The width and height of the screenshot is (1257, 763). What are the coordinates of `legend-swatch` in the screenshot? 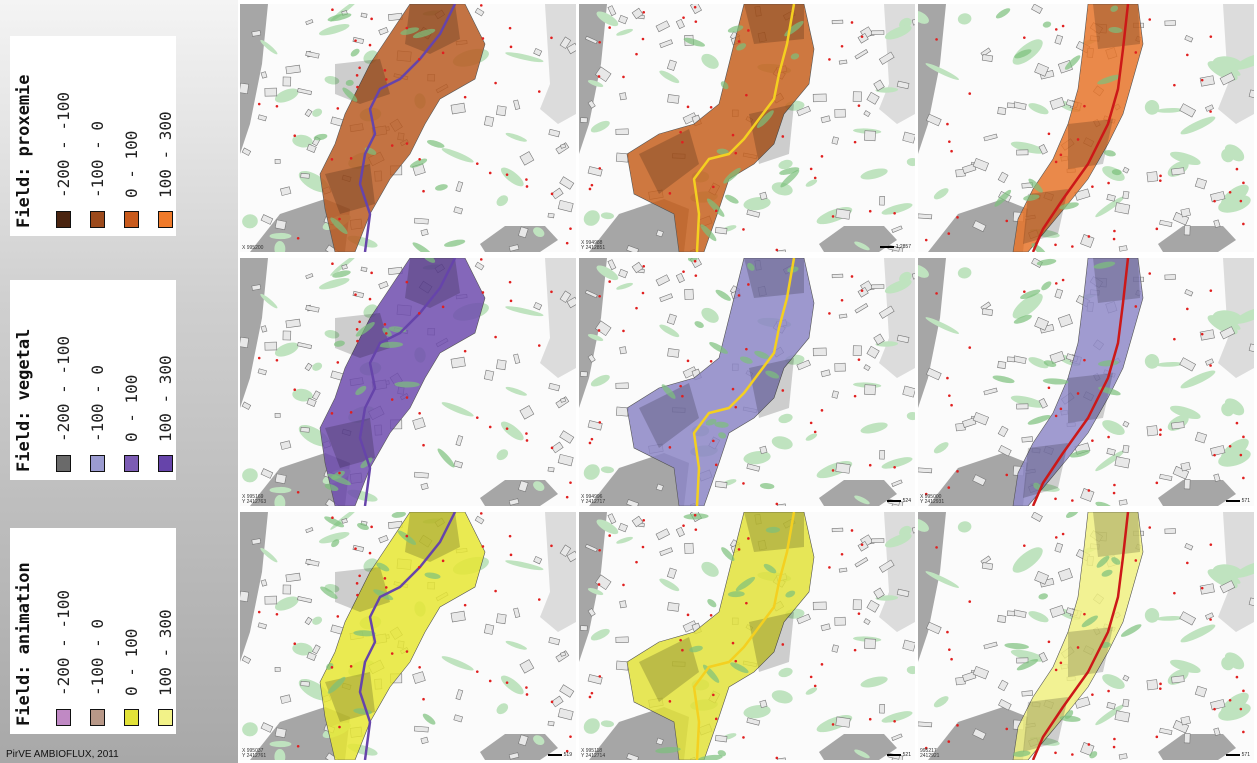 It's located at (63, 219).